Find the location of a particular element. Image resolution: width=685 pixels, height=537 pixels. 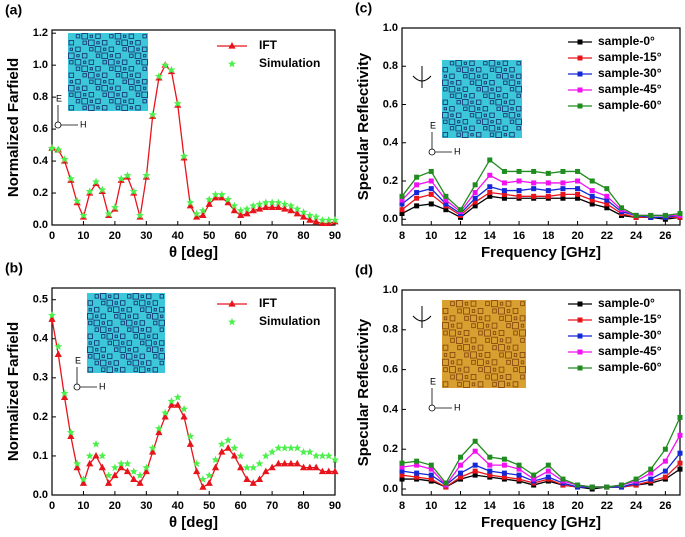

y-tick-label: 1.2 is located at coordinates (40, 33).